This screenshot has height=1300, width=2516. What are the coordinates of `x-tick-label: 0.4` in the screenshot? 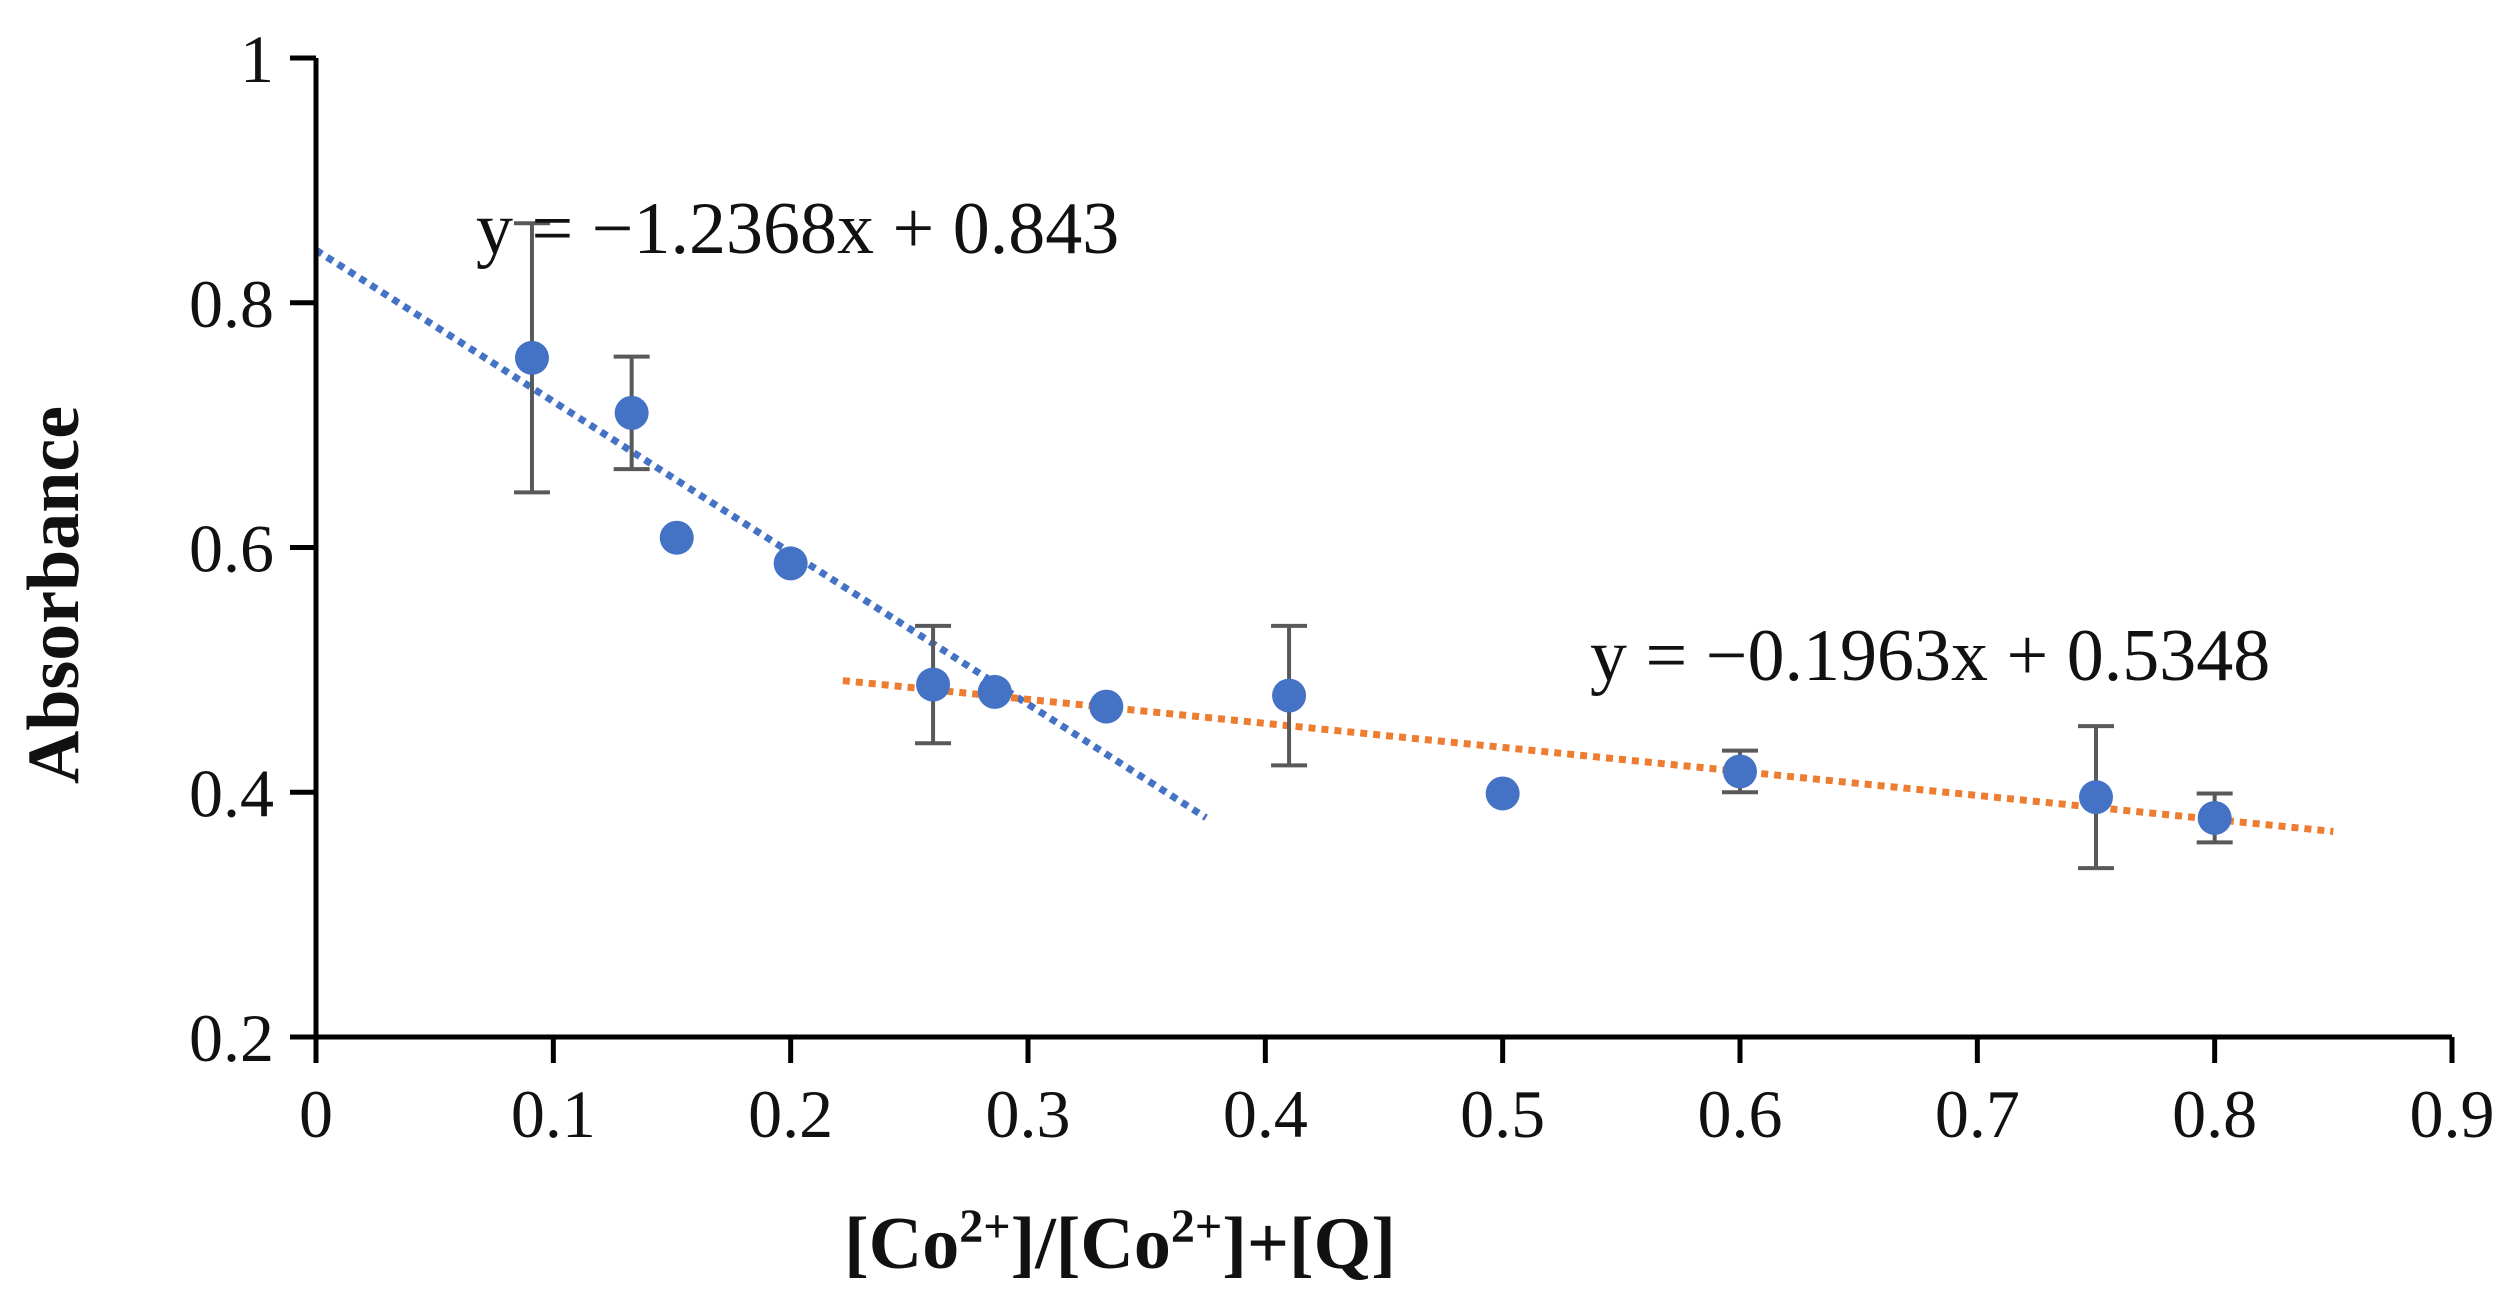 It's located at (1265, 1114).